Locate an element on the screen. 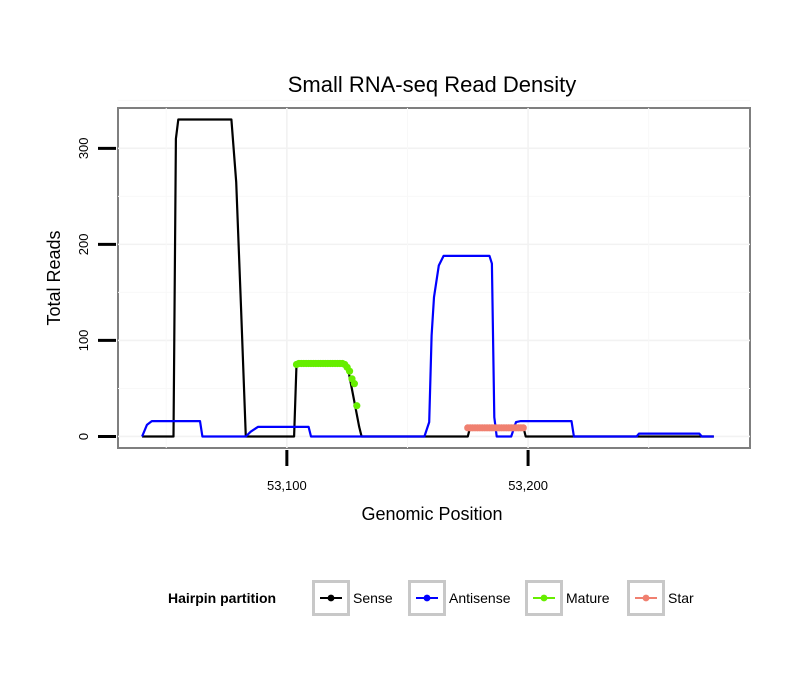 This screenshot has height=690, width=810. legend-label-sense: Sense is located at coordinates (373, 598).